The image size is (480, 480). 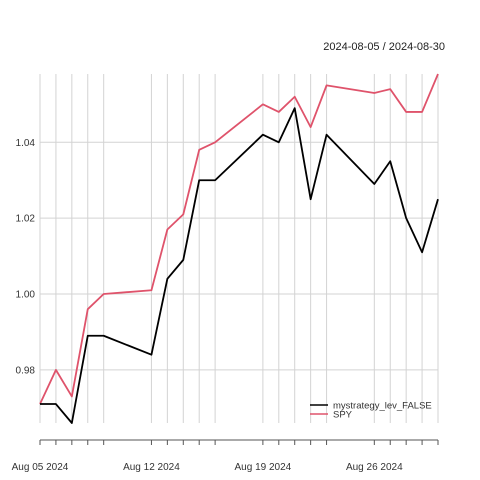 What do you see at coordinates (26, 257) in the screenshot?
I see `y-axis-ticks: 0.98 1.00 1.02 1.04` at bounding box center [26, 257].